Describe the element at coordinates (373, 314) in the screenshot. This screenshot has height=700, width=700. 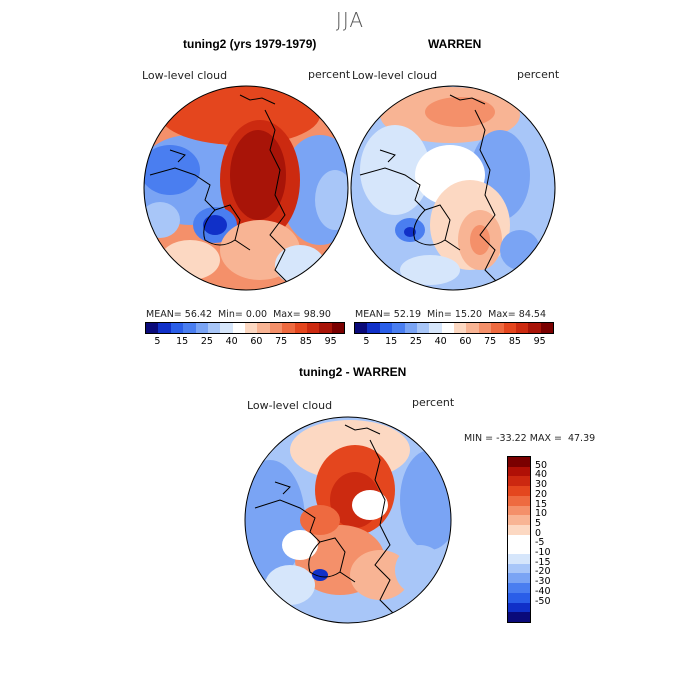
I see `right-mean-label: MEAN=` at that location.